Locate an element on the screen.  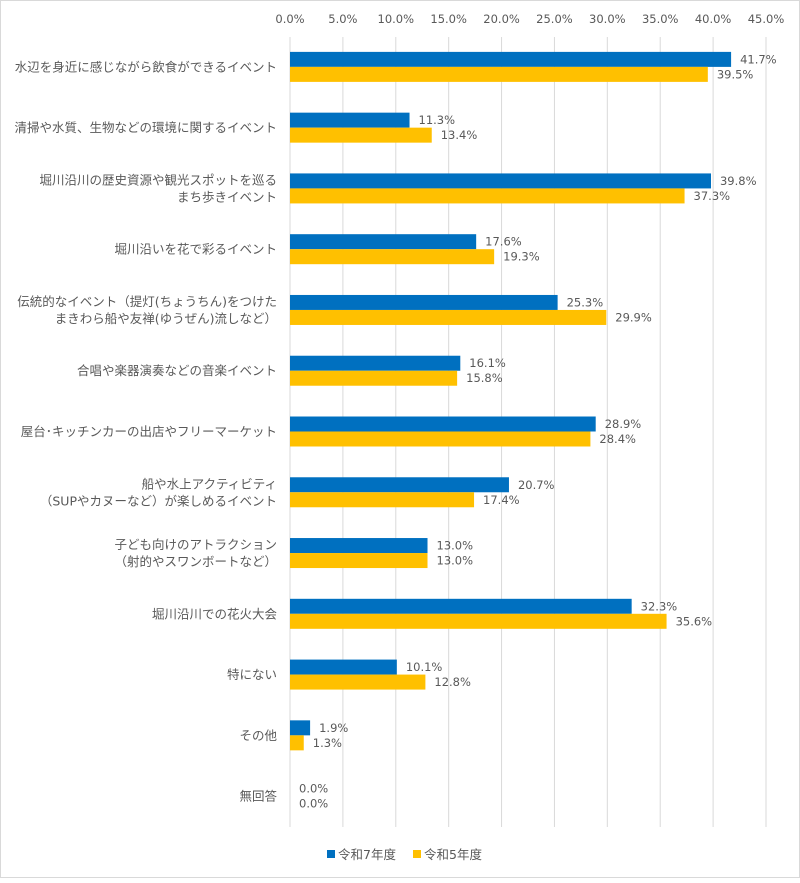
category-label: まきわら船や友禅(ゆうぜん)流しなど） is located at coordinates (166, 318).